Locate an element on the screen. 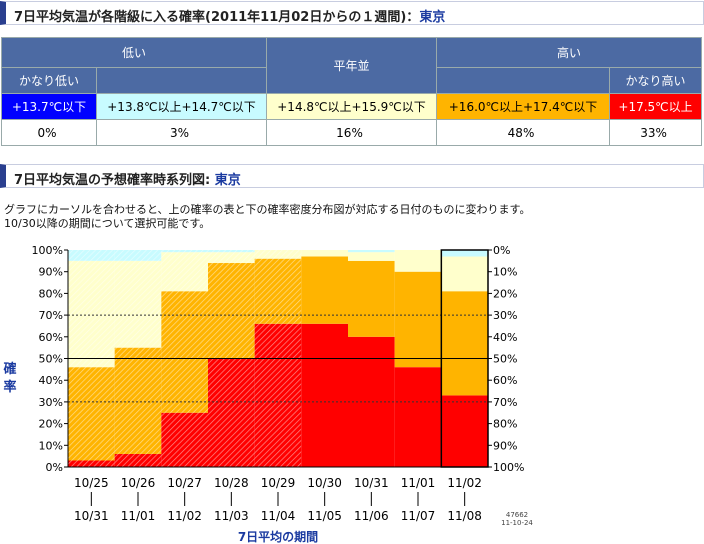 This screenshot has width=704, height=544. y-axis-label-1: 確 is located at coordinates (9, 369).